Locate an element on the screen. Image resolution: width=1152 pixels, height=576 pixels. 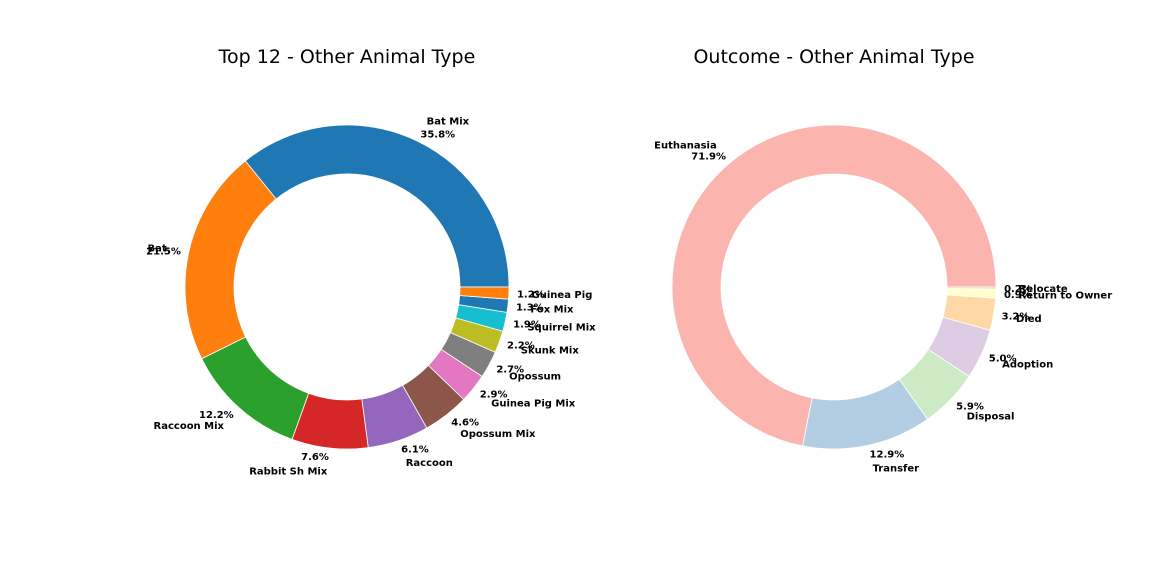
slice-label-transfer: Transfer is located at coordinates (896, 469).